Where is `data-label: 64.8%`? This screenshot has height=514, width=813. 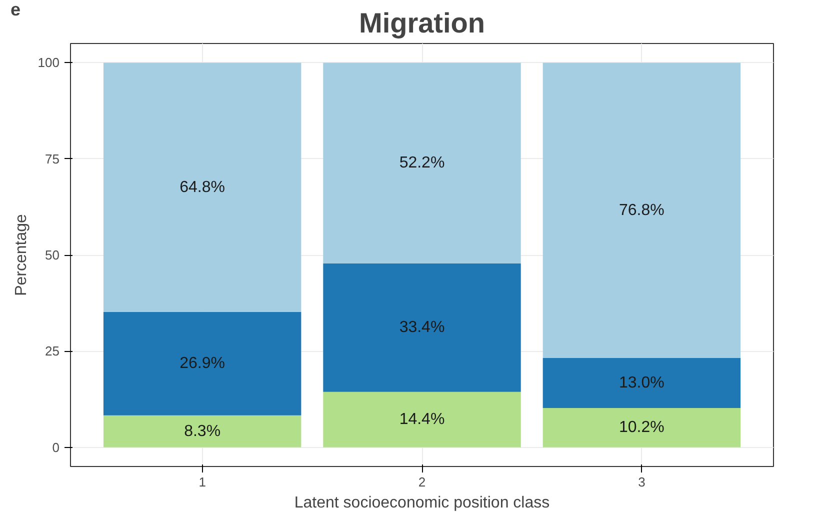
data-label: 64.8% is located at coordinates (203, 187).